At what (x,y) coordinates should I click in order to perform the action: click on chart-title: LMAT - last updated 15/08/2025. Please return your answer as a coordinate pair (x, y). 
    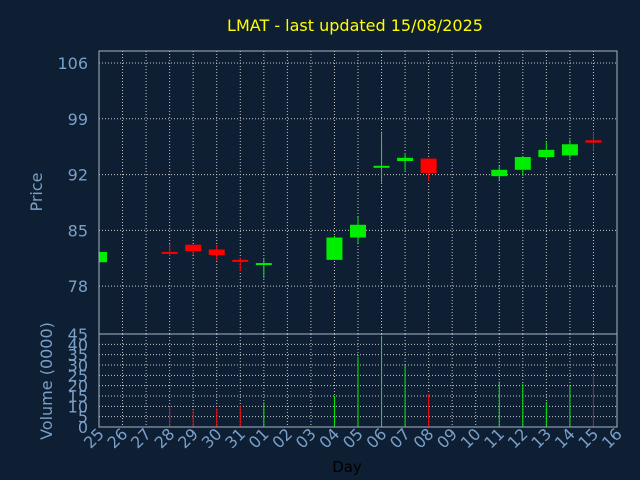
    Looking at the image, I should click on (355, 25).